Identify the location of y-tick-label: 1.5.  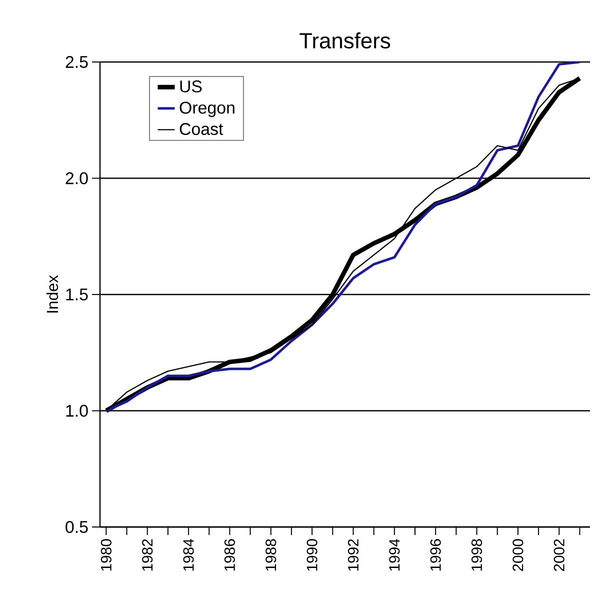
(77, 294).